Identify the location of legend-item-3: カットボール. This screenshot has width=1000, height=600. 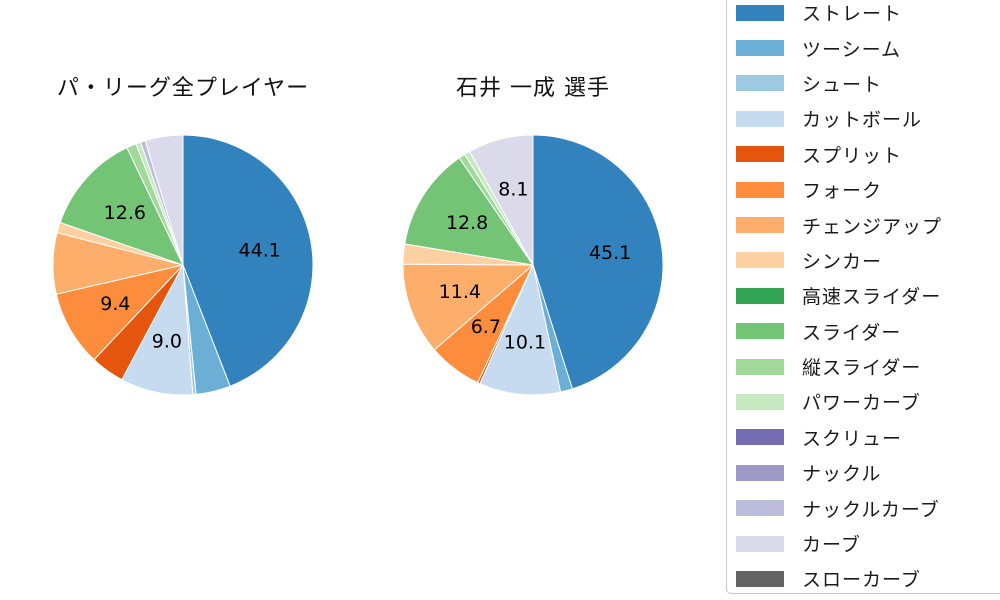
(868, 118).